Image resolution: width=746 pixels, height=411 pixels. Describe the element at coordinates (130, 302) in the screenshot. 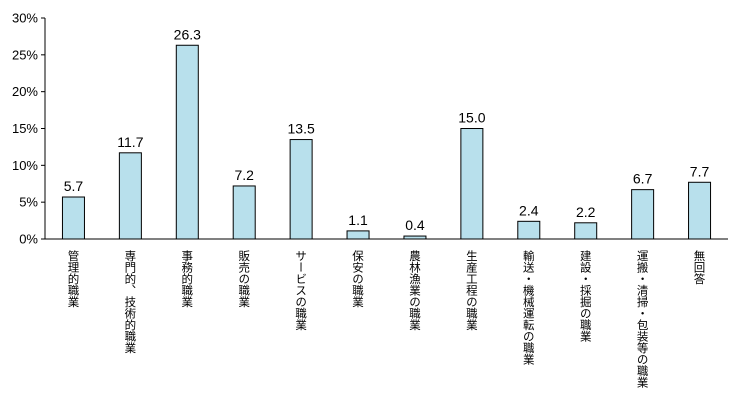

I see `x-category-label: 専門的、技術的職業` at that location.